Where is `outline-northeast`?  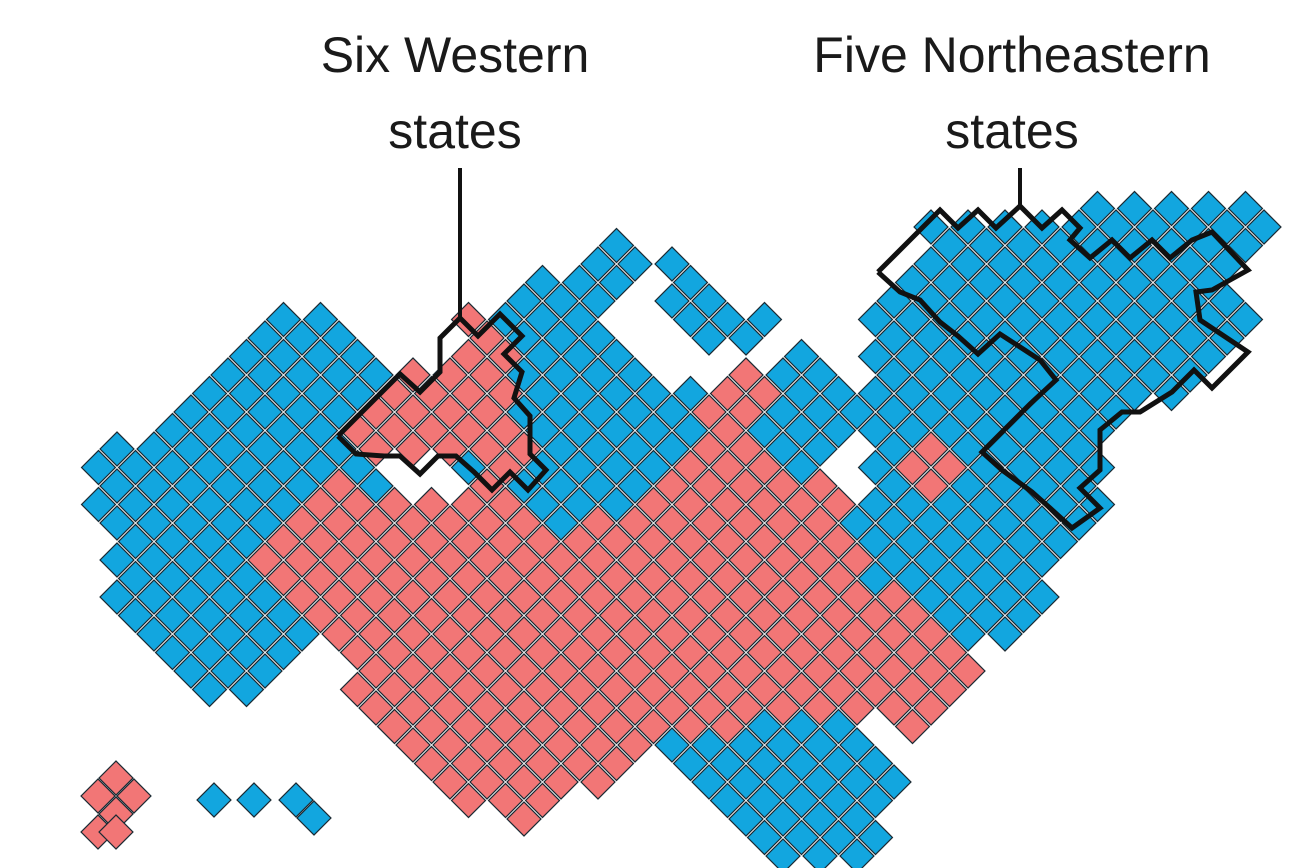 outline-northeast is located at coordinates (1064, 367).